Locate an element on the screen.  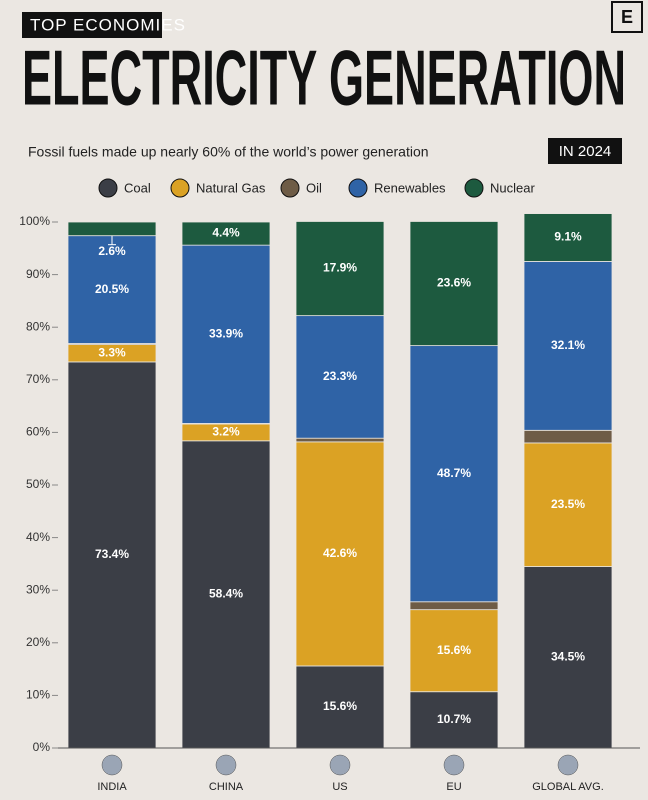
badge-box is located at coordinates (585, 151).